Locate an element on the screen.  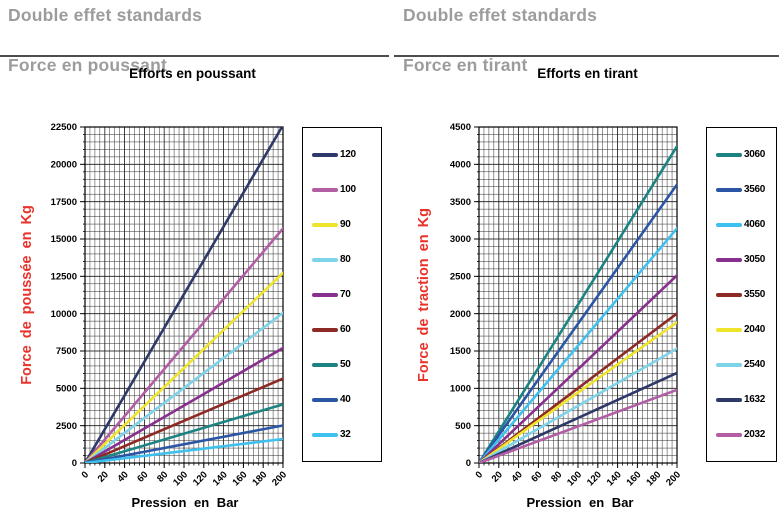
legend-item: 2040 is located at coordinates (741, 329).